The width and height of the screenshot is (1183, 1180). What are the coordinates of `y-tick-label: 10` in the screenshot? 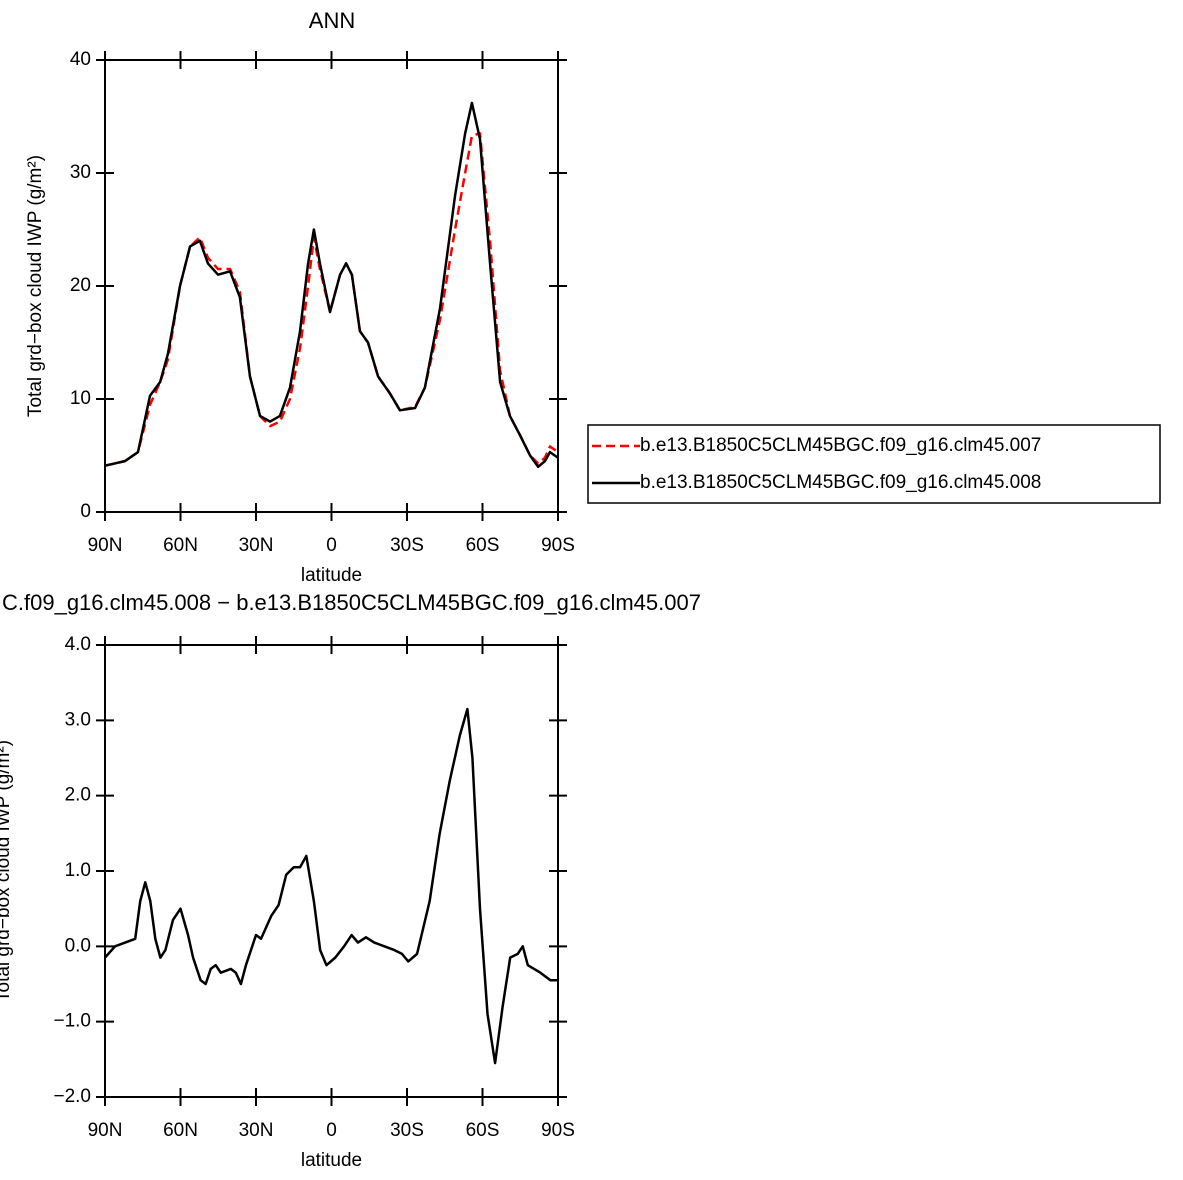 It's located at (80, 398).